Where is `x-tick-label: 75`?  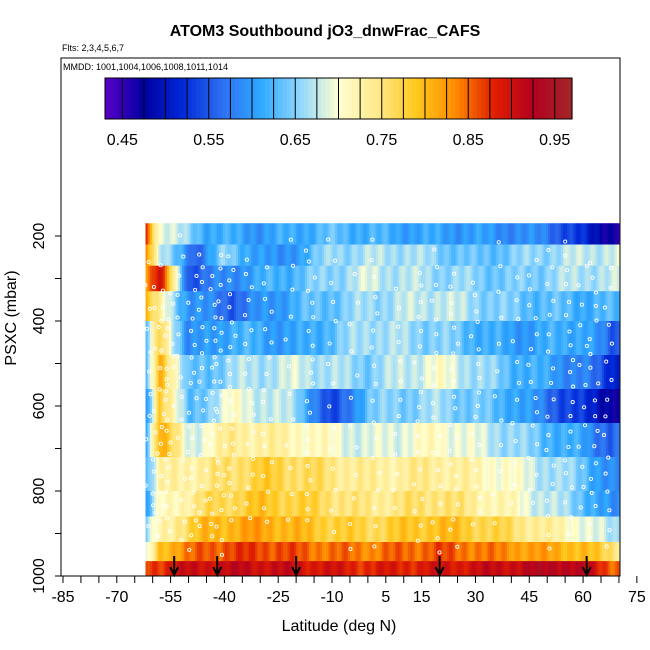 x-tick-label: 75 is located at coordinates (637, 597).